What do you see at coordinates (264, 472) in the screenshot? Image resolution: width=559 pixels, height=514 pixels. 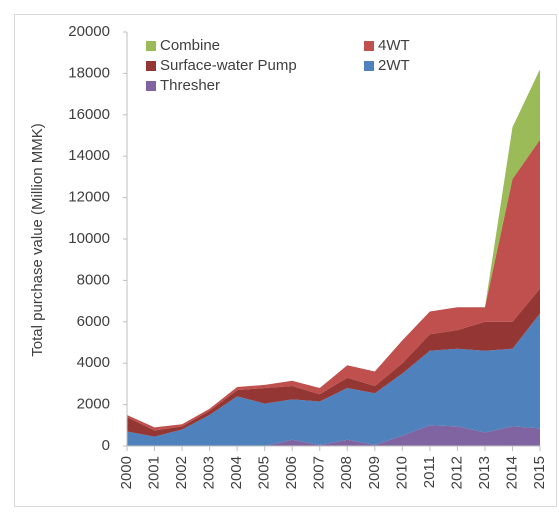 I see `x-tick-label: 2005` at bounding box center [264, 472].